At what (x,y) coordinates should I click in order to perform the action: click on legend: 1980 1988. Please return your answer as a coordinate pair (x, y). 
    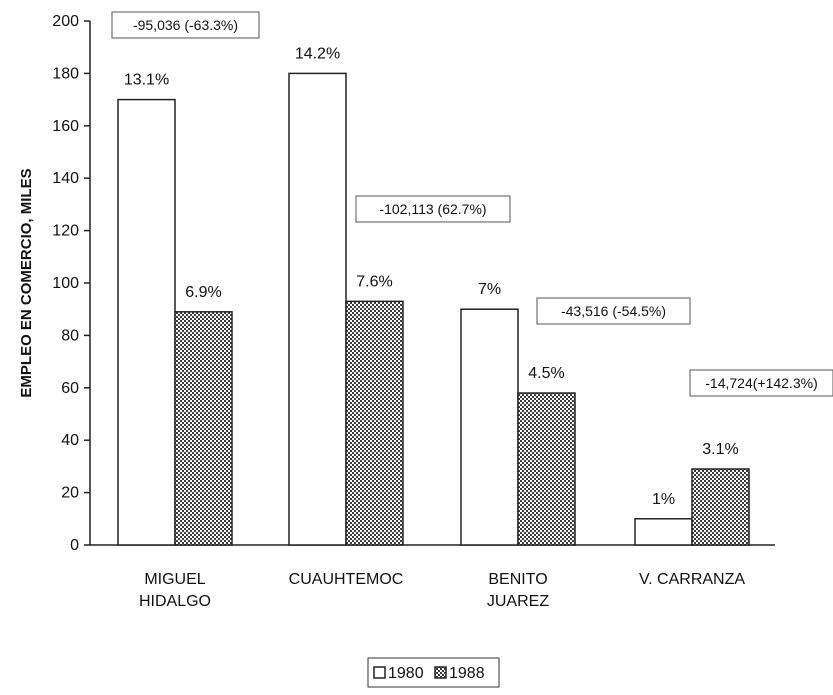
    Looking at the image, I should click on (433, 672).